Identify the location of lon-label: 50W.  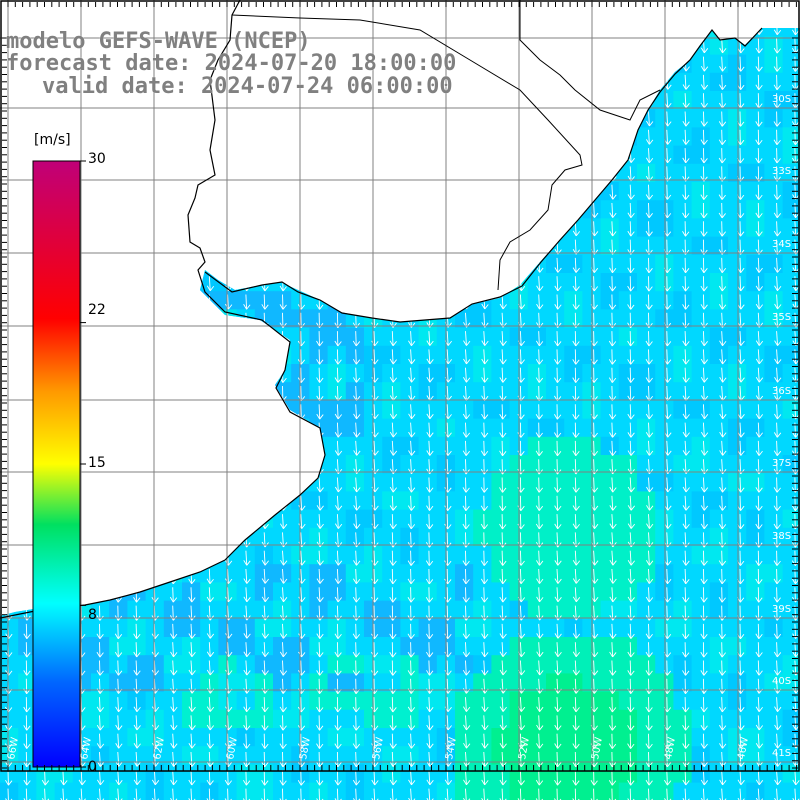
(597, 748).